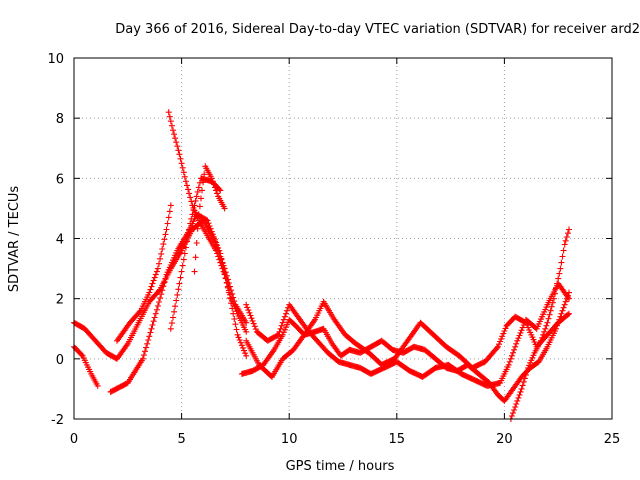 Image resolution: width=640 pixels, height=480 pixels. Describe the element at coordinates (340, 466) in the screenshot. I see `x-axis-label: GPS time / hours` at that location.